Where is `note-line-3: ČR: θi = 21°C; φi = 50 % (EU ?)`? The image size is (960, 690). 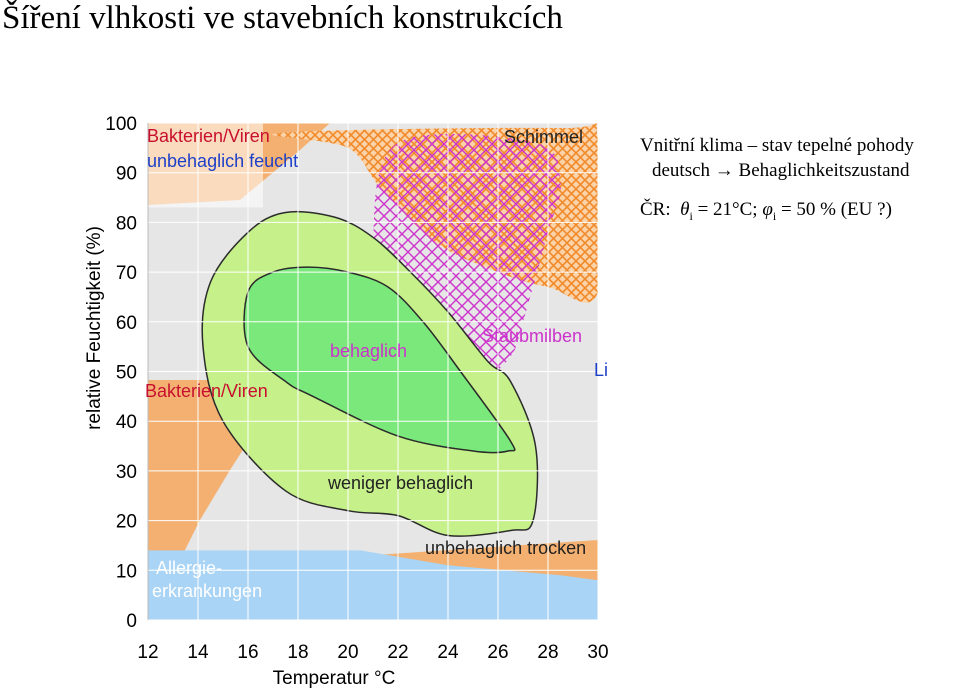 note-line-3: ČR: θi = 21°C; φi = 50 % (EU ?) is located at coordinates (777, 213).